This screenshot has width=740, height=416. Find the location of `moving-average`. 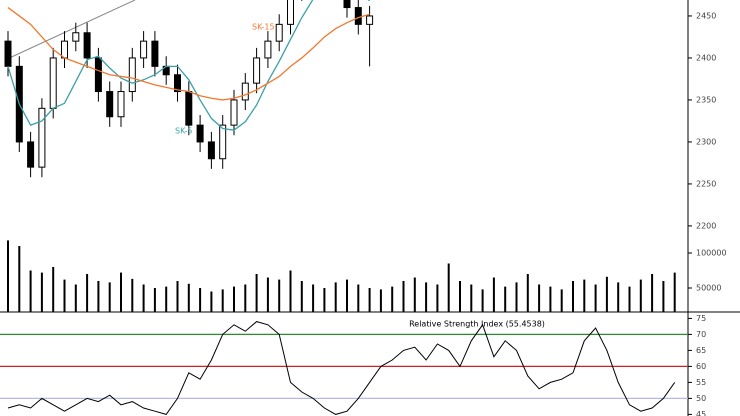

moving-average is located at coordinates (188, 54).